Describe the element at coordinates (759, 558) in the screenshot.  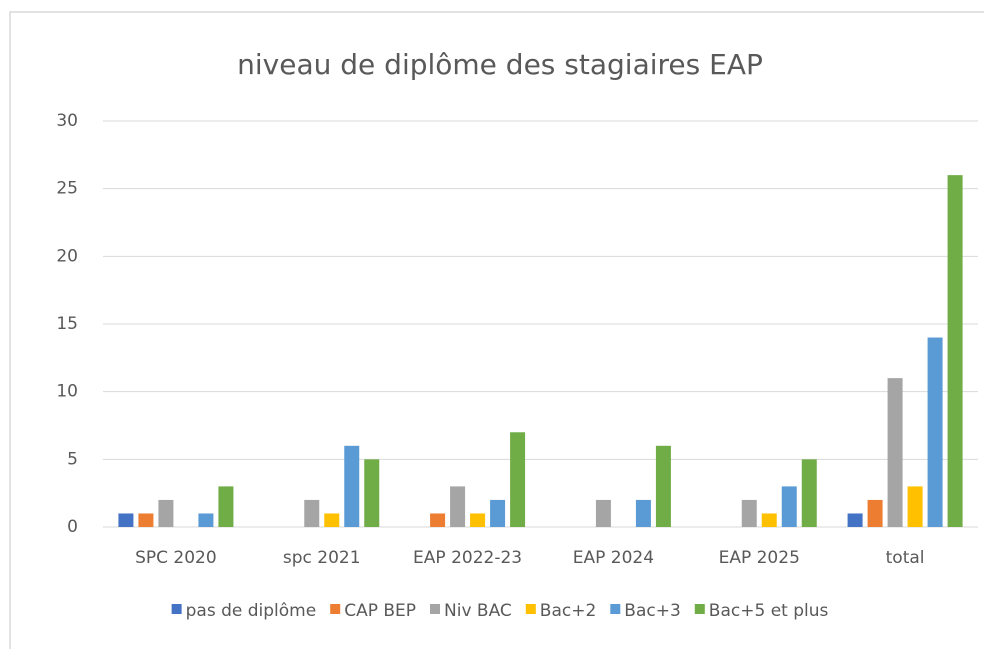
I see `x-tick-label: EAP 2025` at that location.